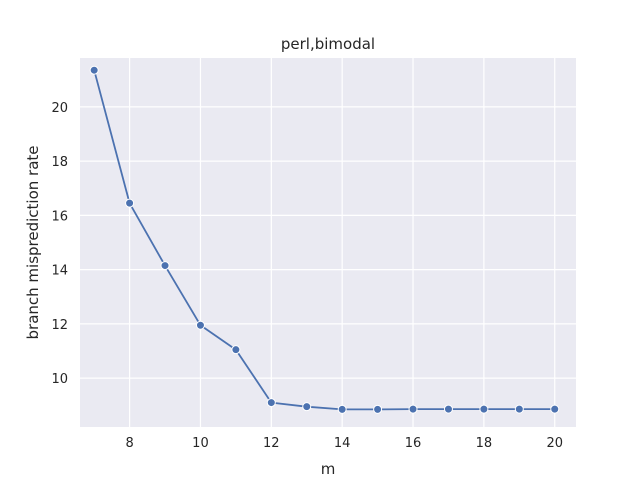 The height and width of the screenshot is (480, 640). Describe the element at coordinates (271, 443) in the screenshot. I see `x-tick-label: 12` at that location.